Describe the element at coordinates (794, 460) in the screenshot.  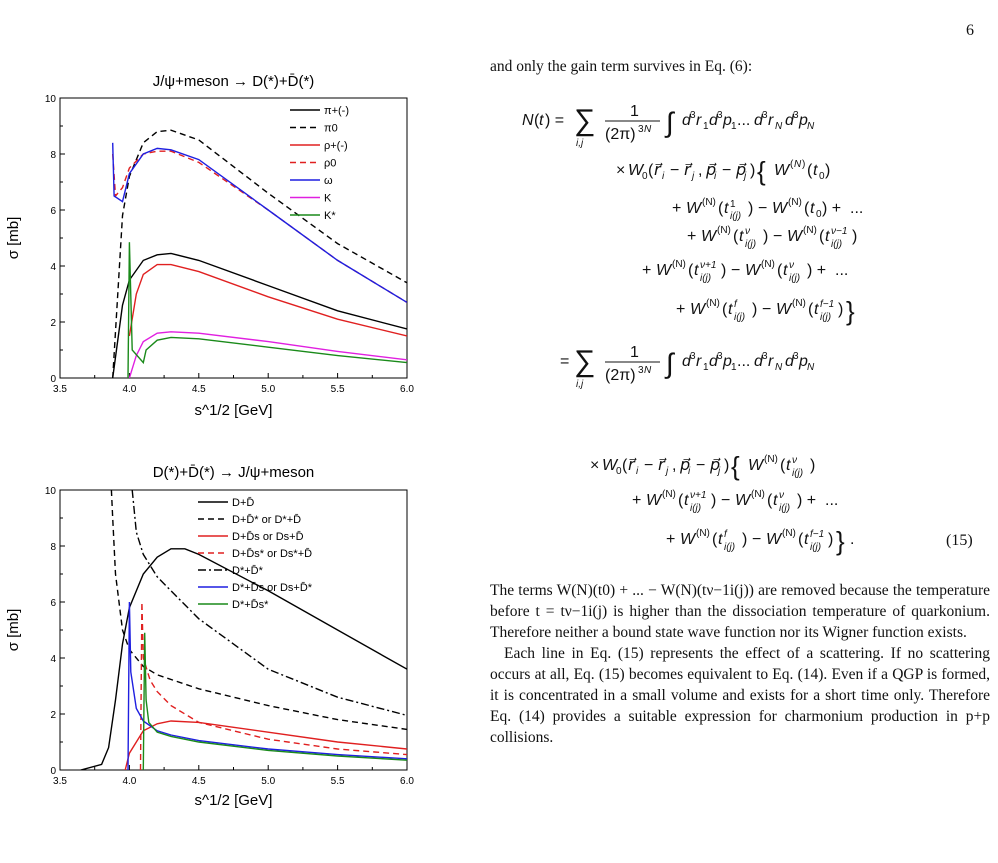
I see `svg-text: ν` at that location.